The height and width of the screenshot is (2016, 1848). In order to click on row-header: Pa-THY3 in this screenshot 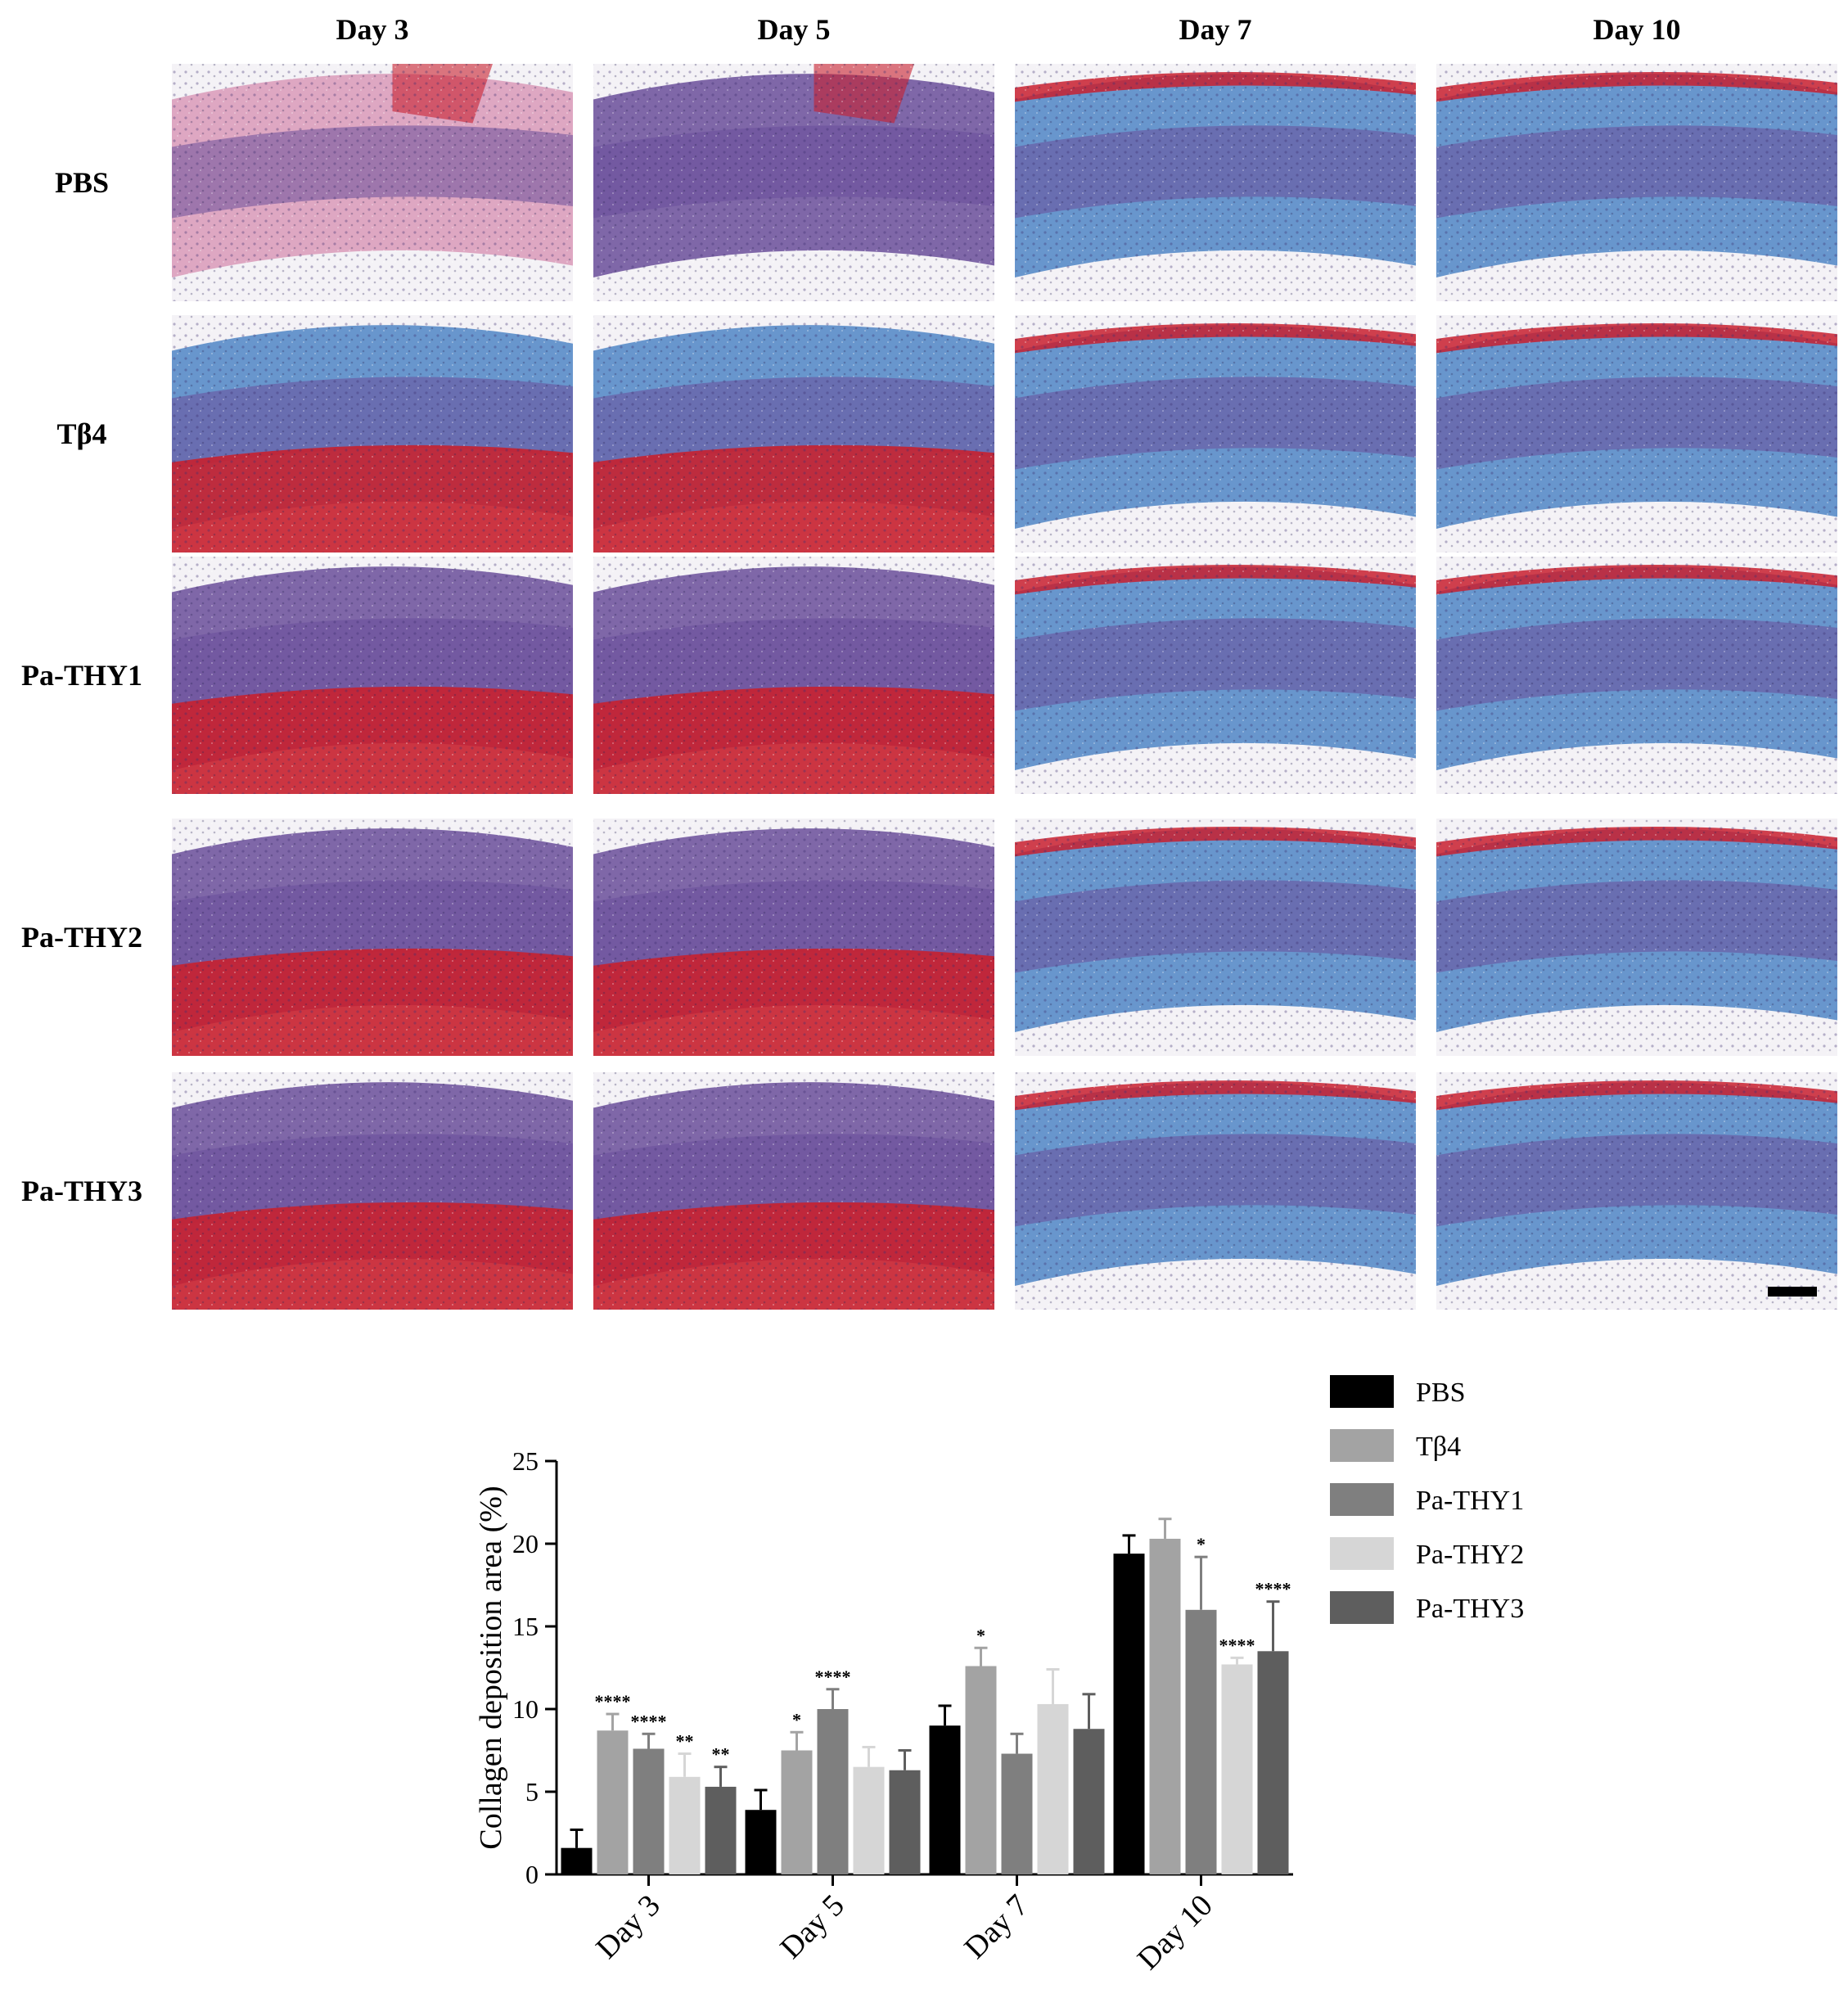, I will do `click(81, 1191)`.